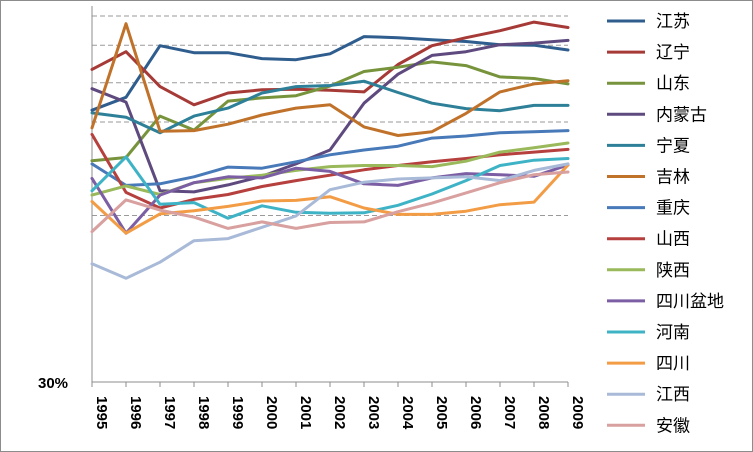 This screenshot has width=753, height=452. I want to click on y-tick-label: 30%, so click(53, 383).